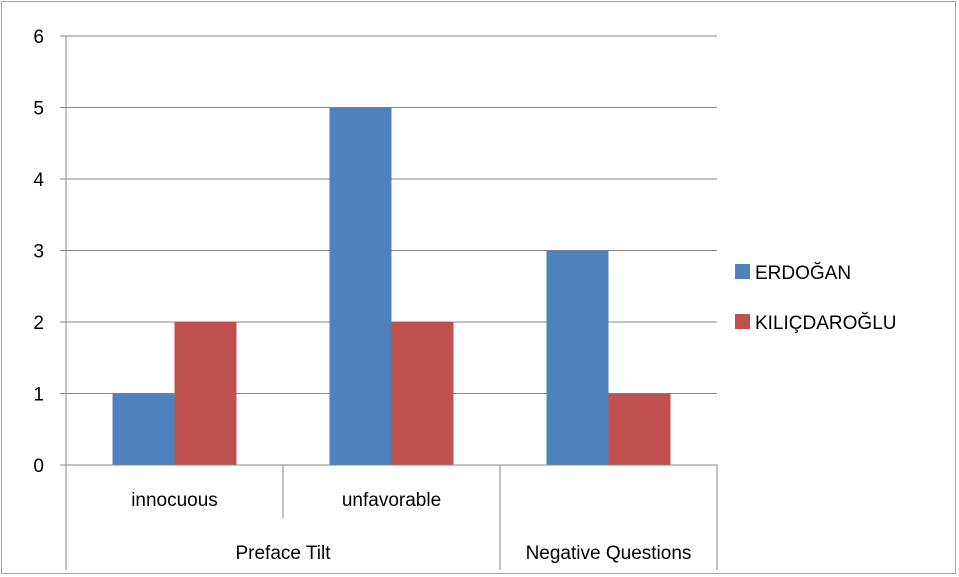 Image resolution: width=959 pixels, height=577 pixels. I want to click on y-tick-label: 5, so click(38, 109).